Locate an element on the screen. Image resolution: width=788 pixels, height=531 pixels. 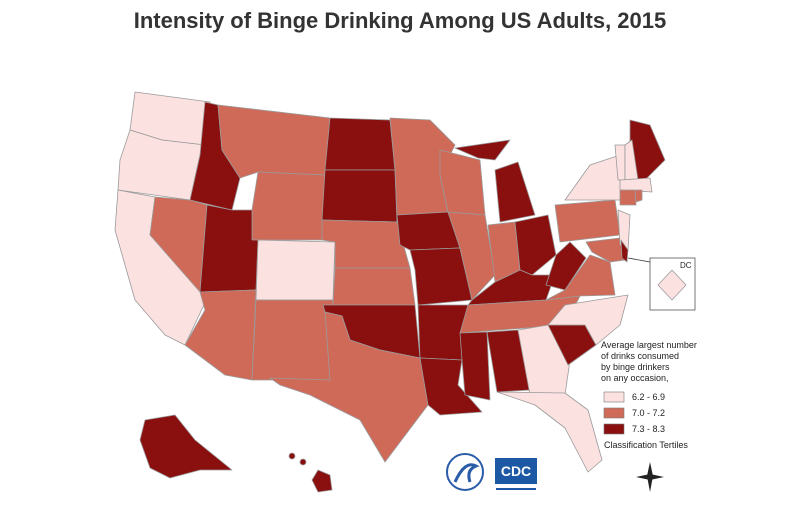
logos: CDC is located at coordinates (491, 472).